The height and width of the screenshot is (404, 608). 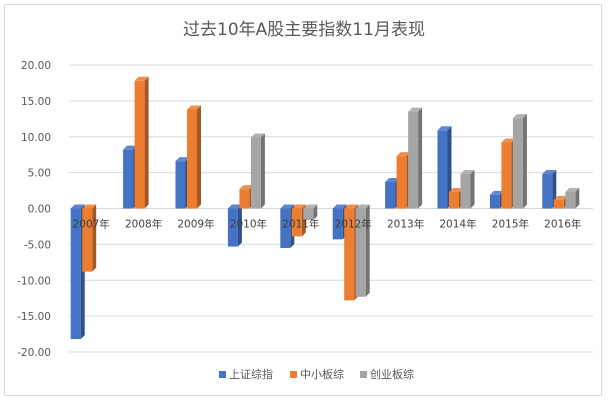 I want to click on legend-label: 创业板综, so click(x=392, y=374).